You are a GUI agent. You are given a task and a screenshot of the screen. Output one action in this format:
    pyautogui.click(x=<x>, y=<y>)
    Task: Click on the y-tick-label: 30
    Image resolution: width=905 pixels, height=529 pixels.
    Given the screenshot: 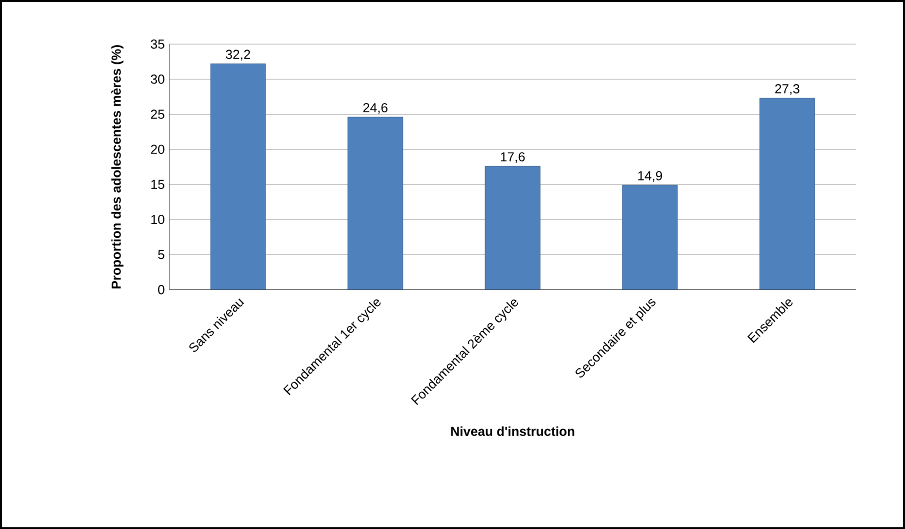 What is the action you would take?
    pyautogui.click(x=157, y=79)
    